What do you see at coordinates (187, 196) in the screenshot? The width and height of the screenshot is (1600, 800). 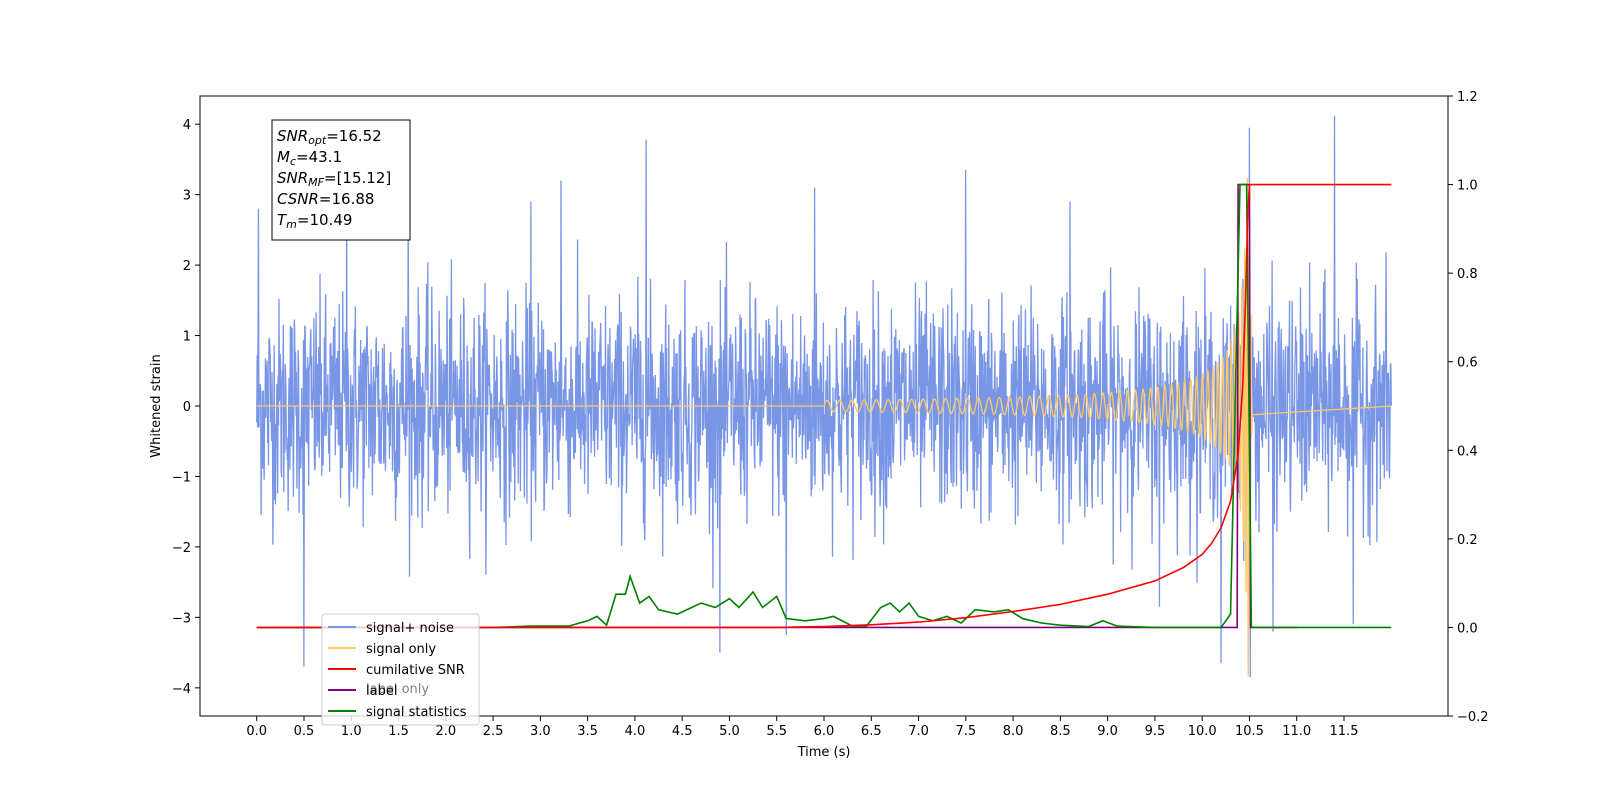 I see `y-tick-label: 3` at bounding box center [187, 196].